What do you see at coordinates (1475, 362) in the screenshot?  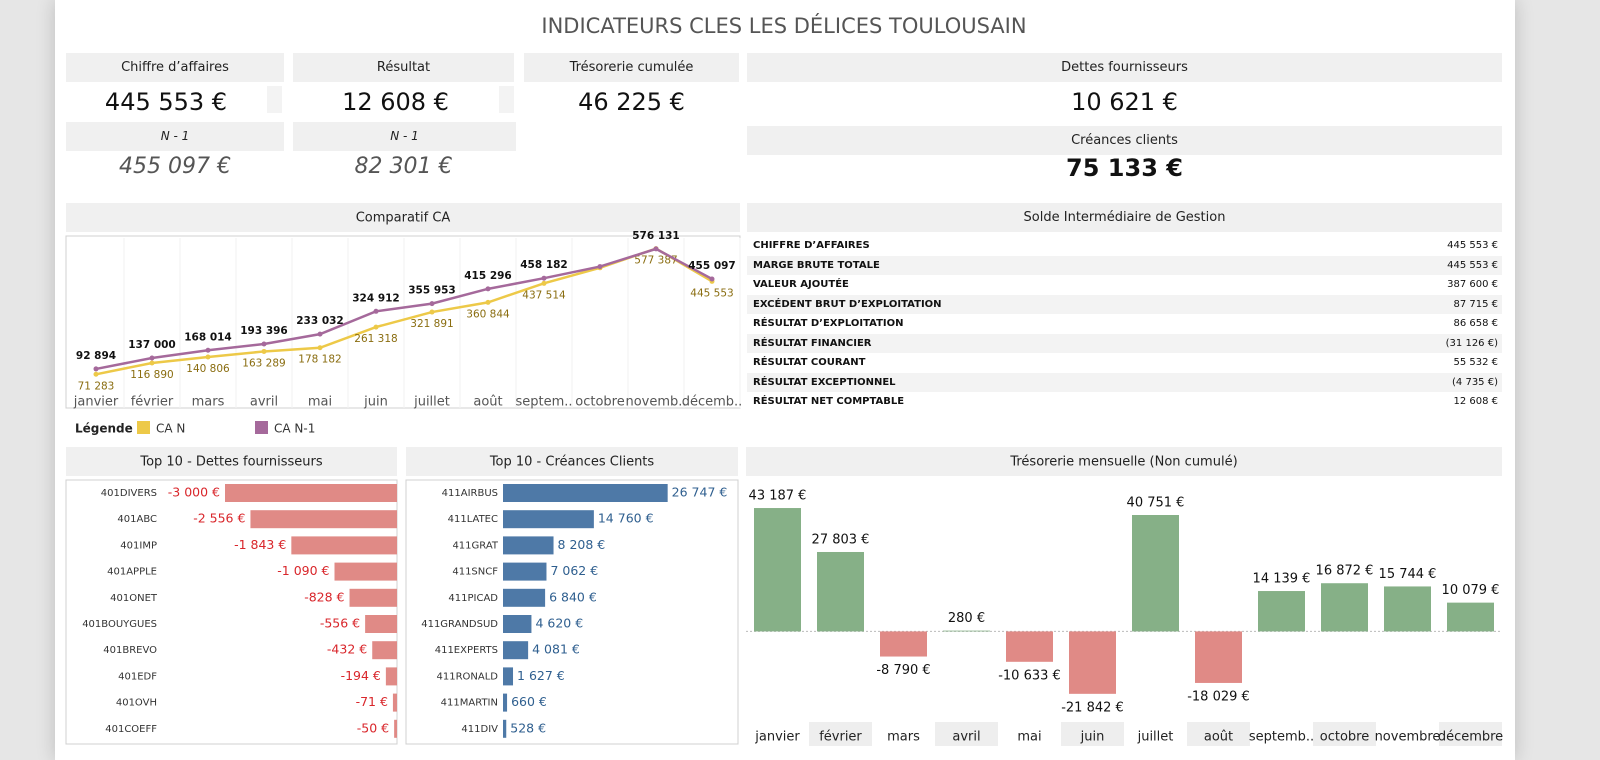 I see `sig-value: 55 532 €` at bounding box center [1475, 362].